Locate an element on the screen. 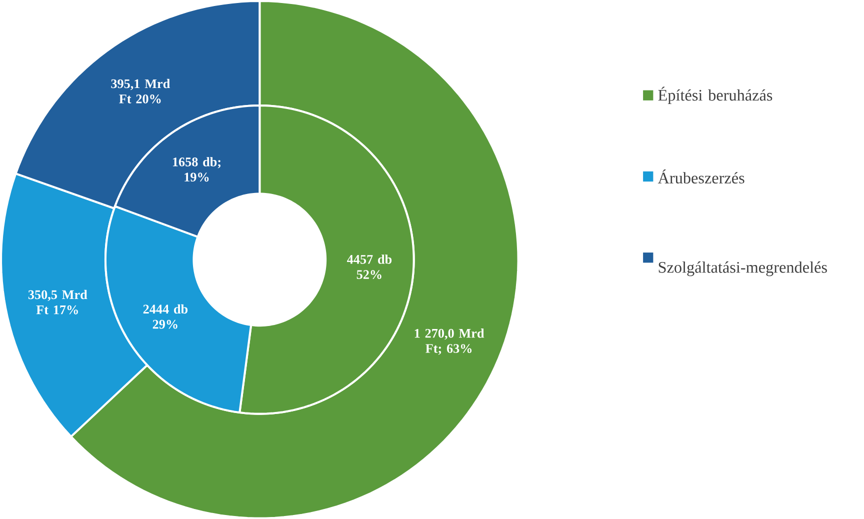  data-label: 1658 db; 19% is located at coordinates (196, 169).